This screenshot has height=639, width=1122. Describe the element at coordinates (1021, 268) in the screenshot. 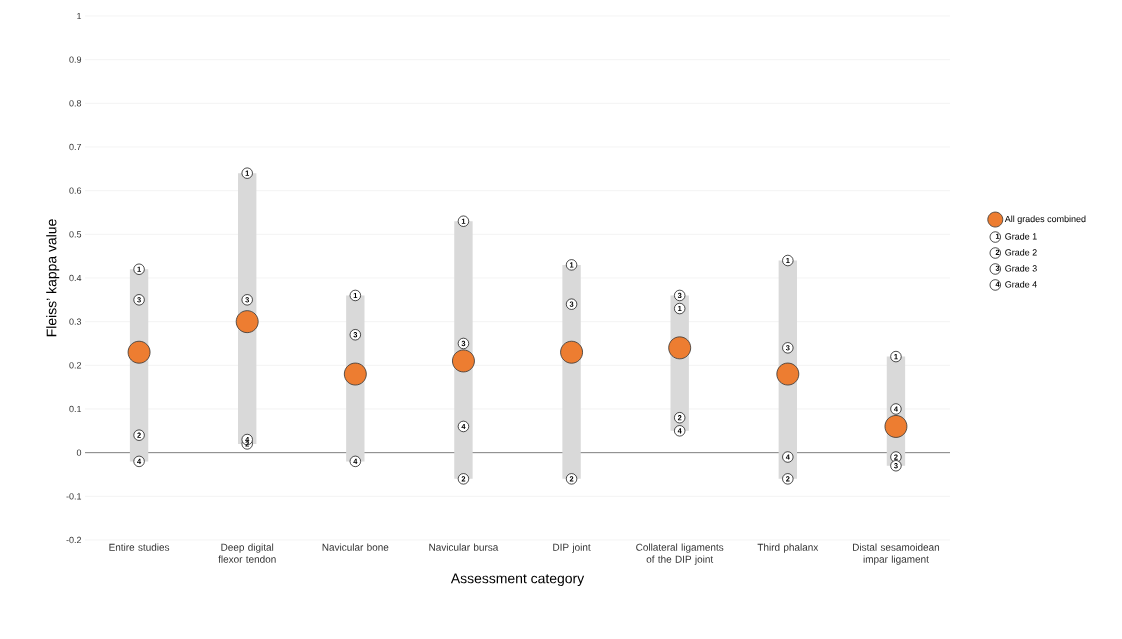

I see `legend-label: Grade 3` at that location.